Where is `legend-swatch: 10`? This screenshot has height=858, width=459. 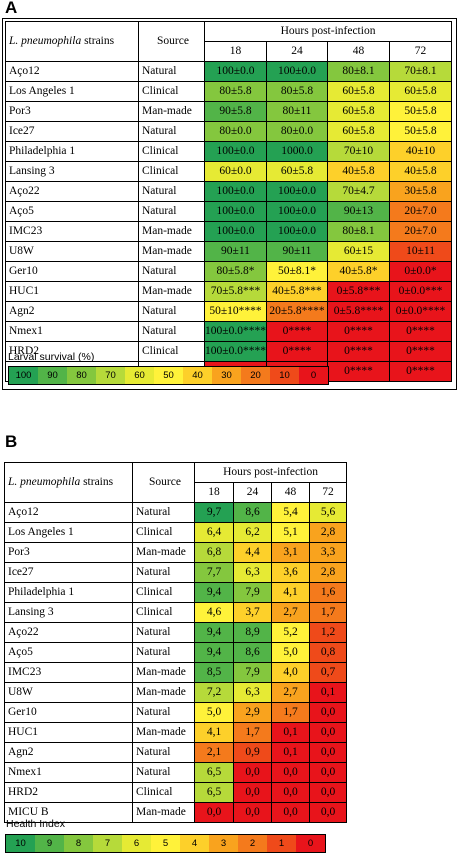
legend-swatch: 10 is located at coordinates (284, 375).